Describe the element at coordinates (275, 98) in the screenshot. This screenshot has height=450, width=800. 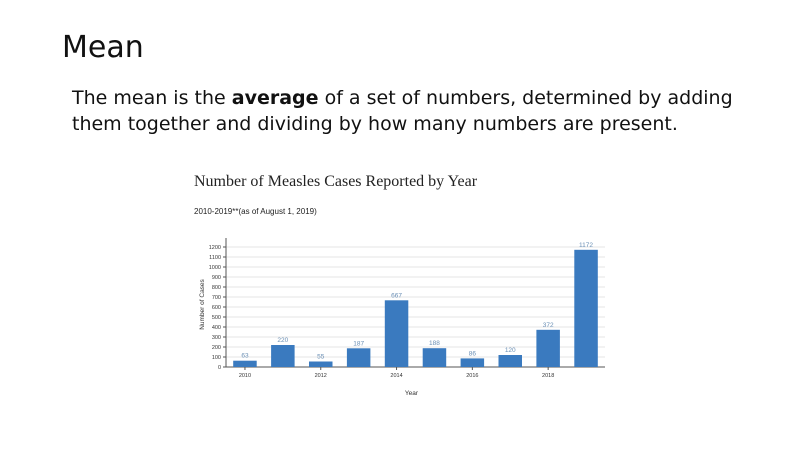
I see `body-bold-term: average` at that location.